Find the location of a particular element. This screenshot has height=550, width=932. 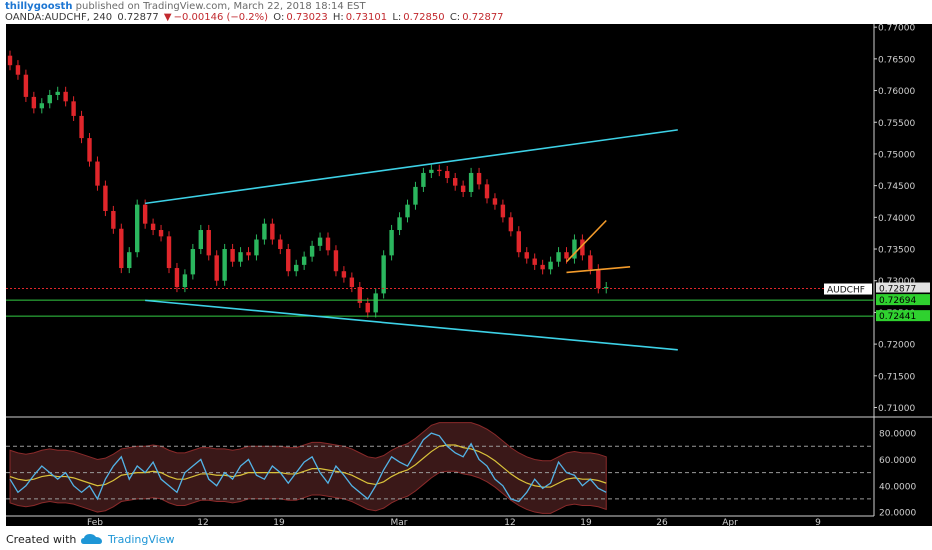

symbol-label: OANDA:AUDCHF, 240 is located at coordinates (59, 17).